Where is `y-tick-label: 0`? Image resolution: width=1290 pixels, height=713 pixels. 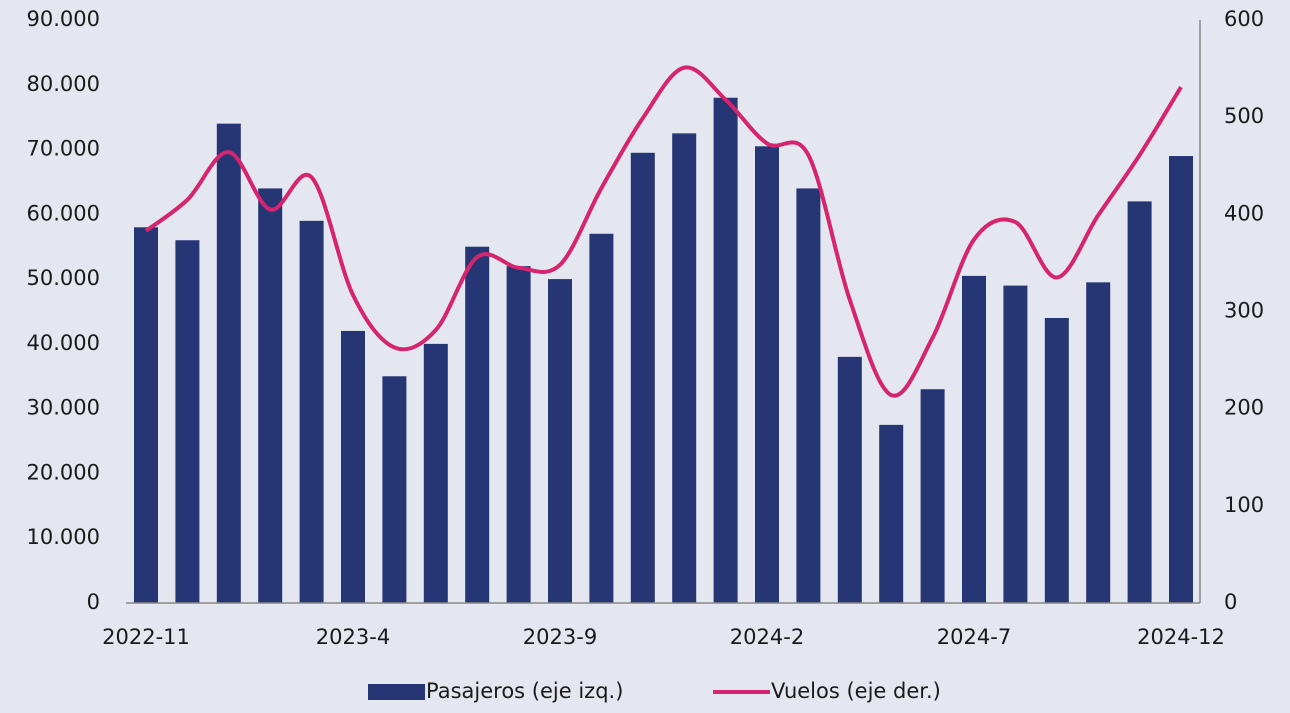
y-tick-label: 0 is located at coordinates (93, 602).